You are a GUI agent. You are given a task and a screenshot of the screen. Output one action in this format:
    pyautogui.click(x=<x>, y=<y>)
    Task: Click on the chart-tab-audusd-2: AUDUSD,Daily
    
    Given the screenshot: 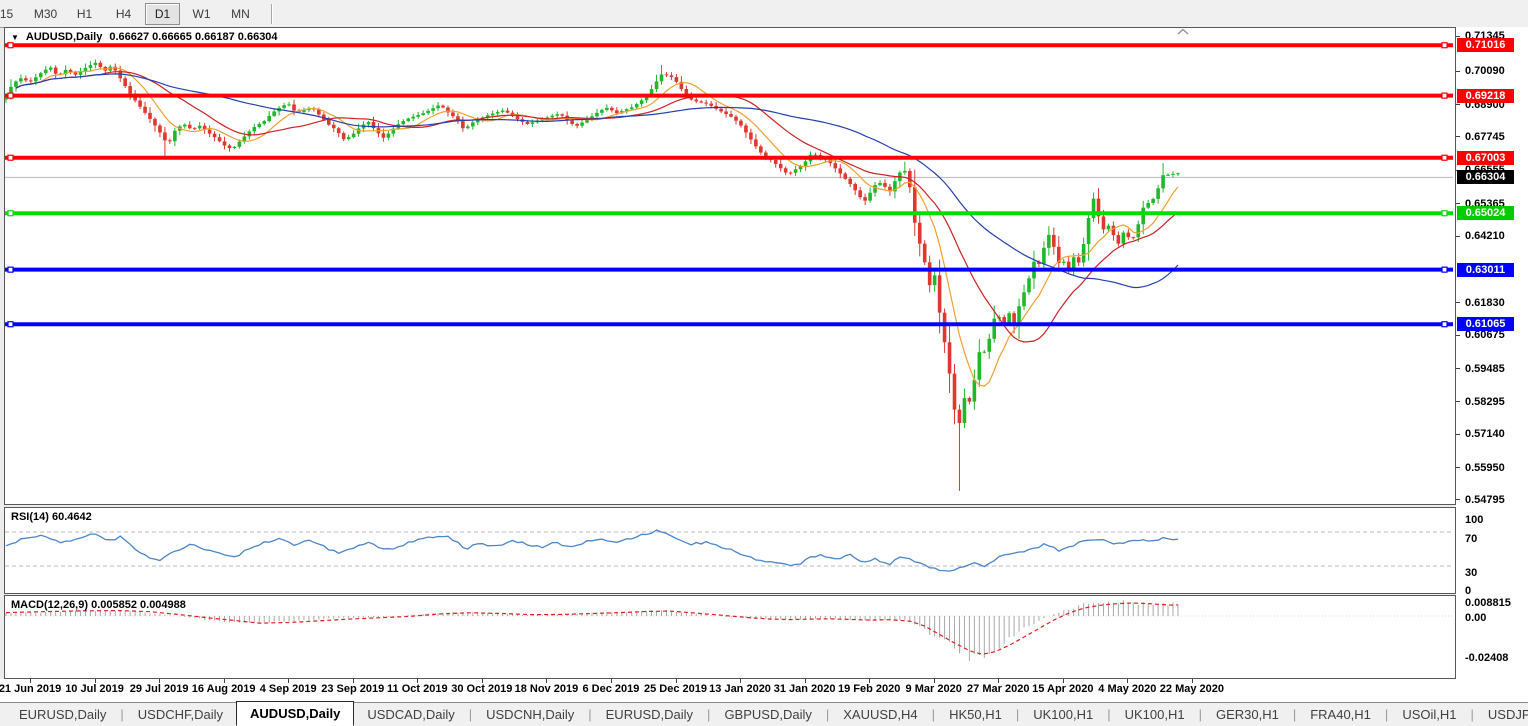 What is the action you would take?
    pyautogui.click(x=295, y=713)
    